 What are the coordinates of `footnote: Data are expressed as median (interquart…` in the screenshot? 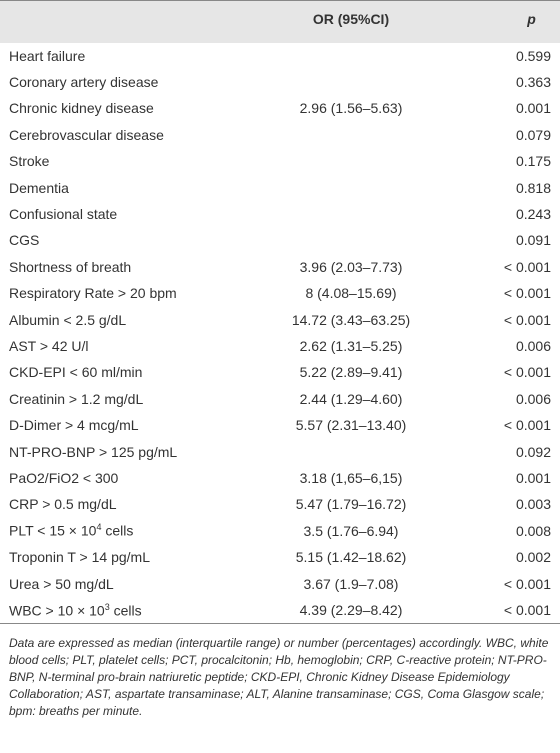 It's located at (279, 677).